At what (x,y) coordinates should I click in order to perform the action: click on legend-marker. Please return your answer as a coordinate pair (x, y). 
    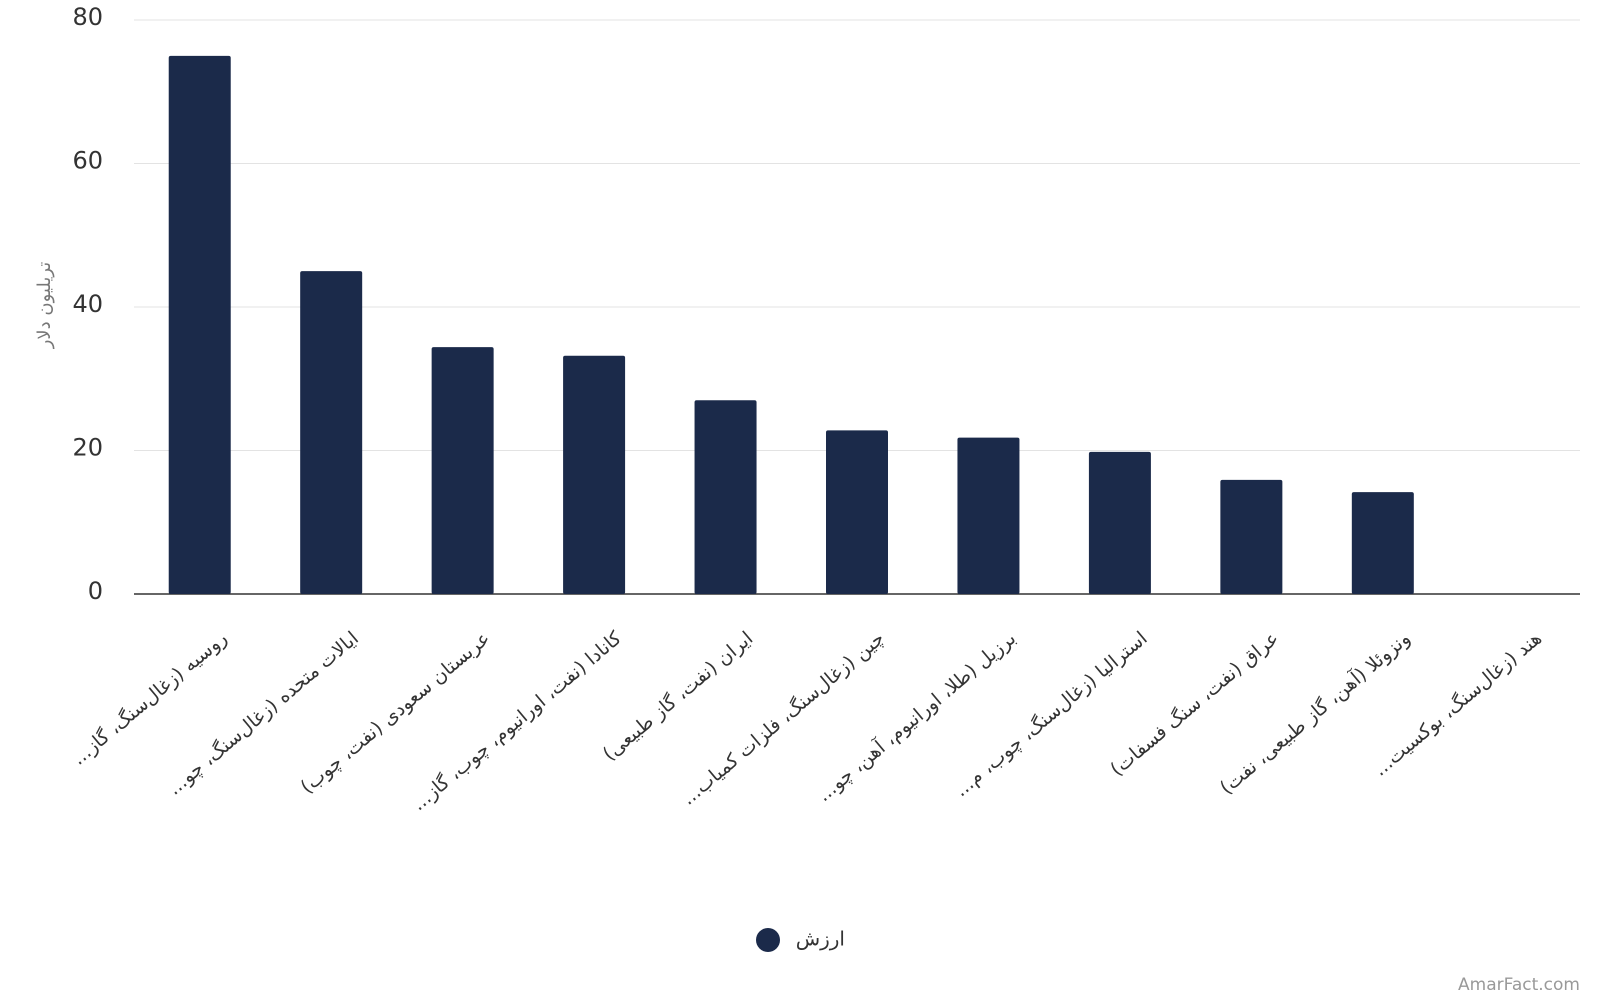
    Looking at the image, I should click on (768, 940).